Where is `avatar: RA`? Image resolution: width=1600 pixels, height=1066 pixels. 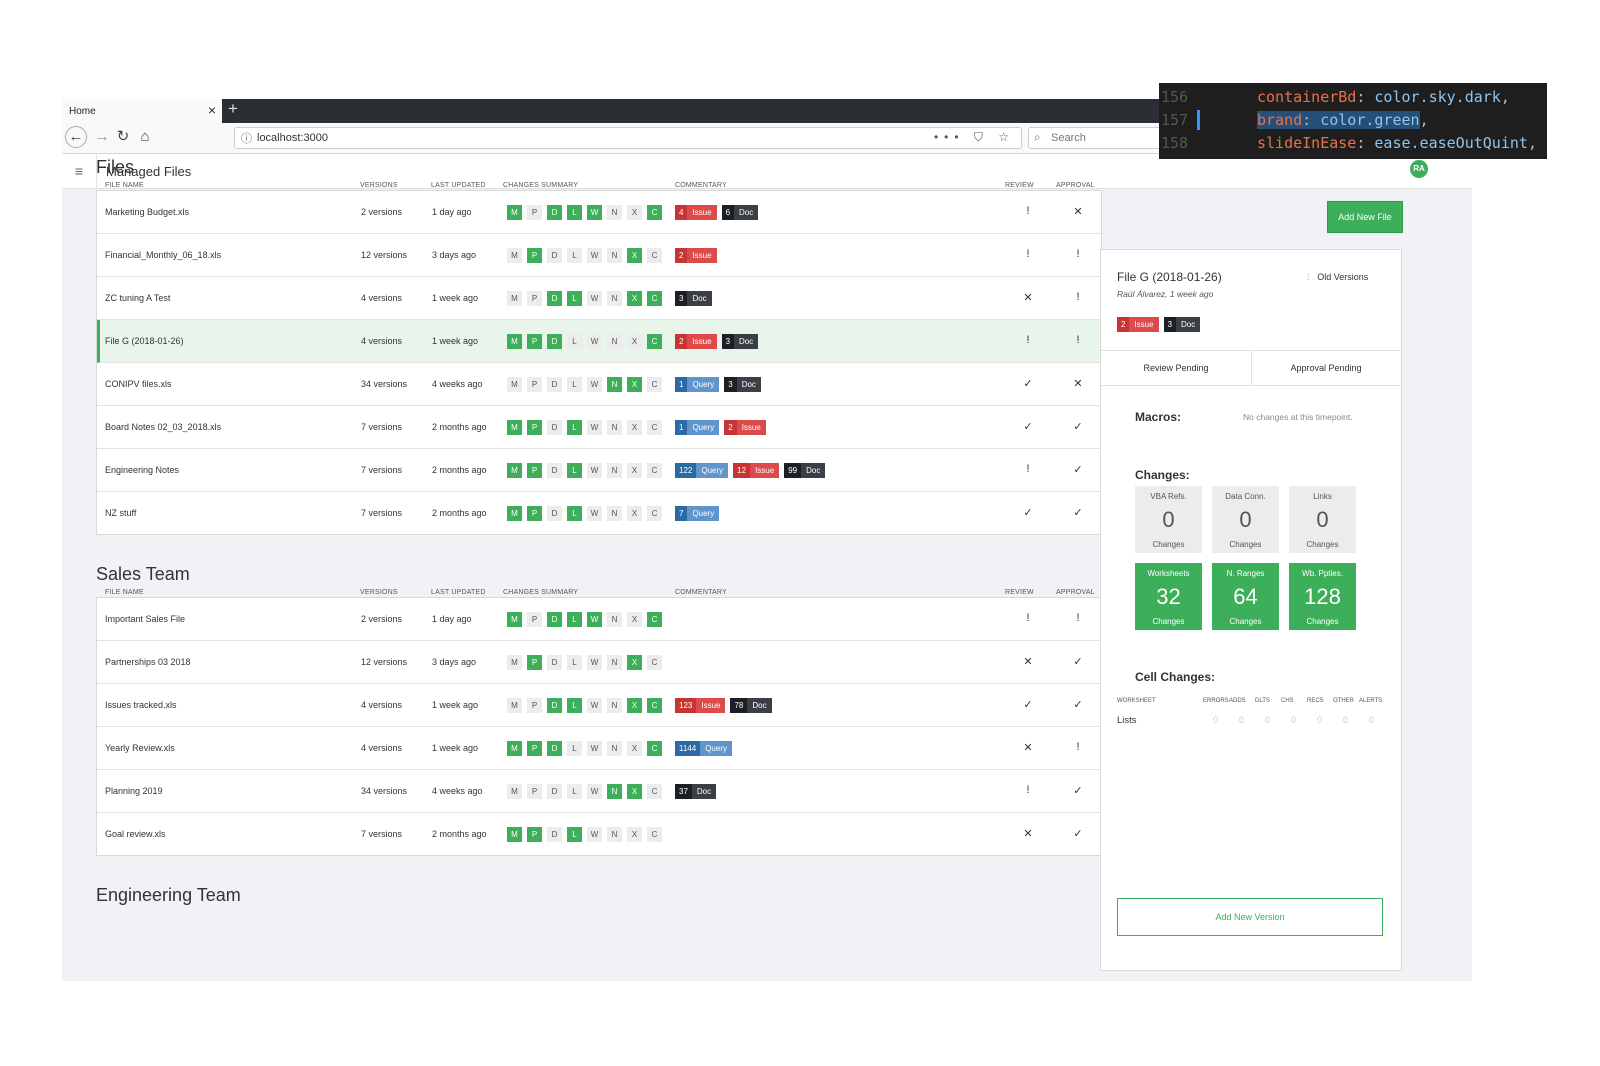
avatar: RA is located at coordinates (1419, 169).